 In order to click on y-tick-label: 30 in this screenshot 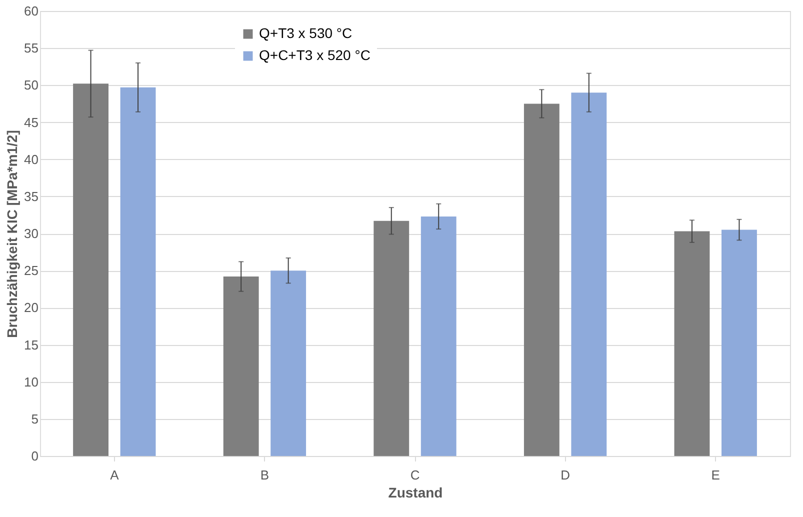, I will do `click(31, 233)`.